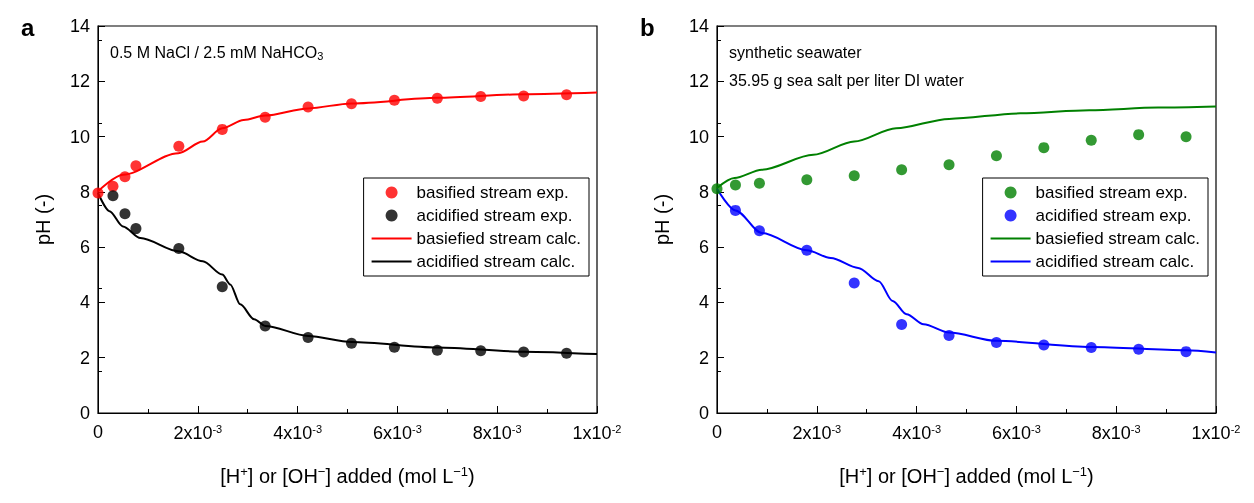 The image size is (1254, 503). What do you see at coordinates (647, 27) in the screenshot?
I see `chart-title: b` at bounding box center [647, 27].